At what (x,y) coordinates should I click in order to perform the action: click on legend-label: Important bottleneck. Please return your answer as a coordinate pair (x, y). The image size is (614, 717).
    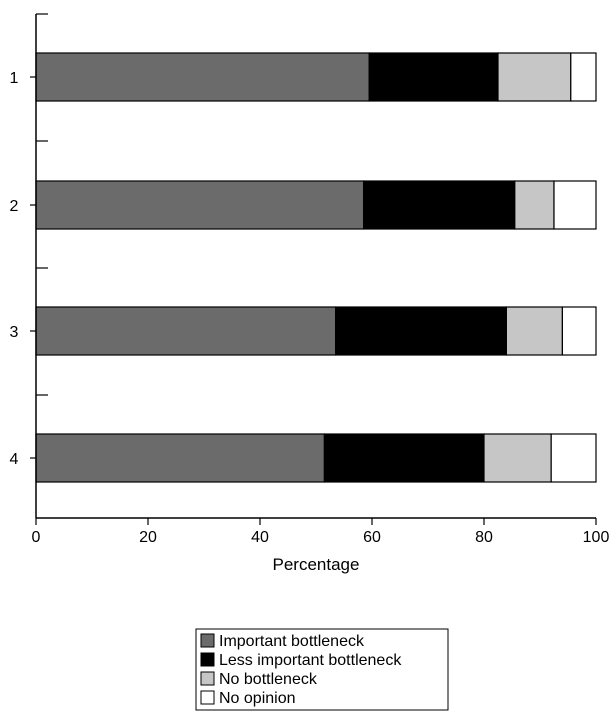
    Looking at the image, I should click on (292, 641).